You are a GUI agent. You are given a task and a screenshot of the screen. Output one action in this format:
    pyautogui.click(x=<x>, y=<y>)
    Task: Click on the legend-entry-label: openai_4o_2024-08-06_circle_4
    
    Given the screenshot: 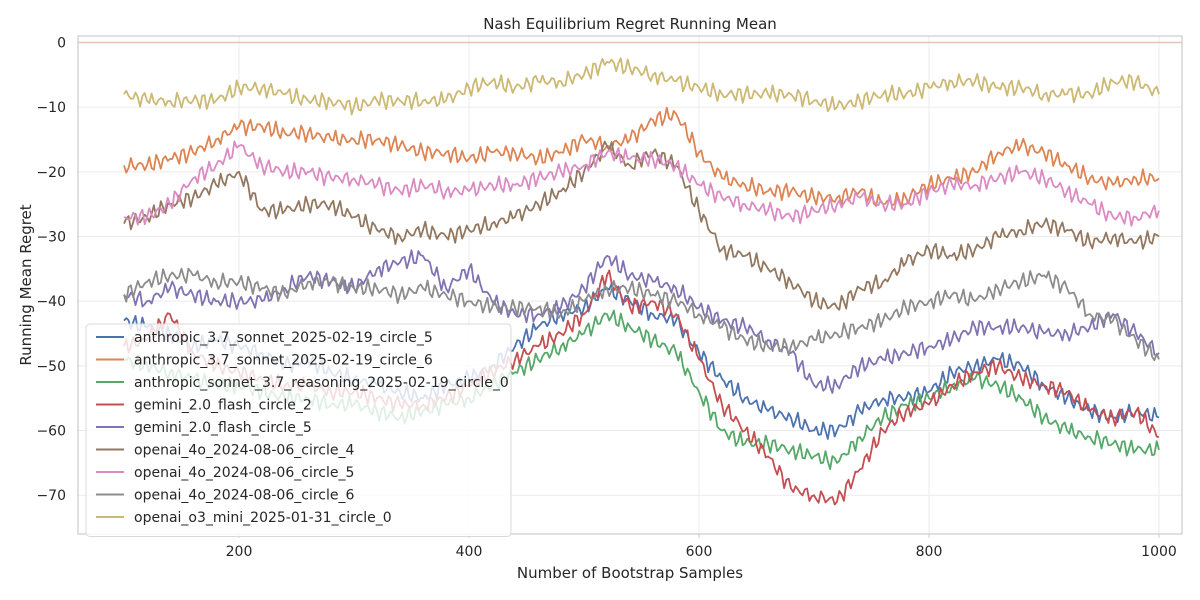 What is the action you would take?
    pyautogui.click(x=244, y=451)
    